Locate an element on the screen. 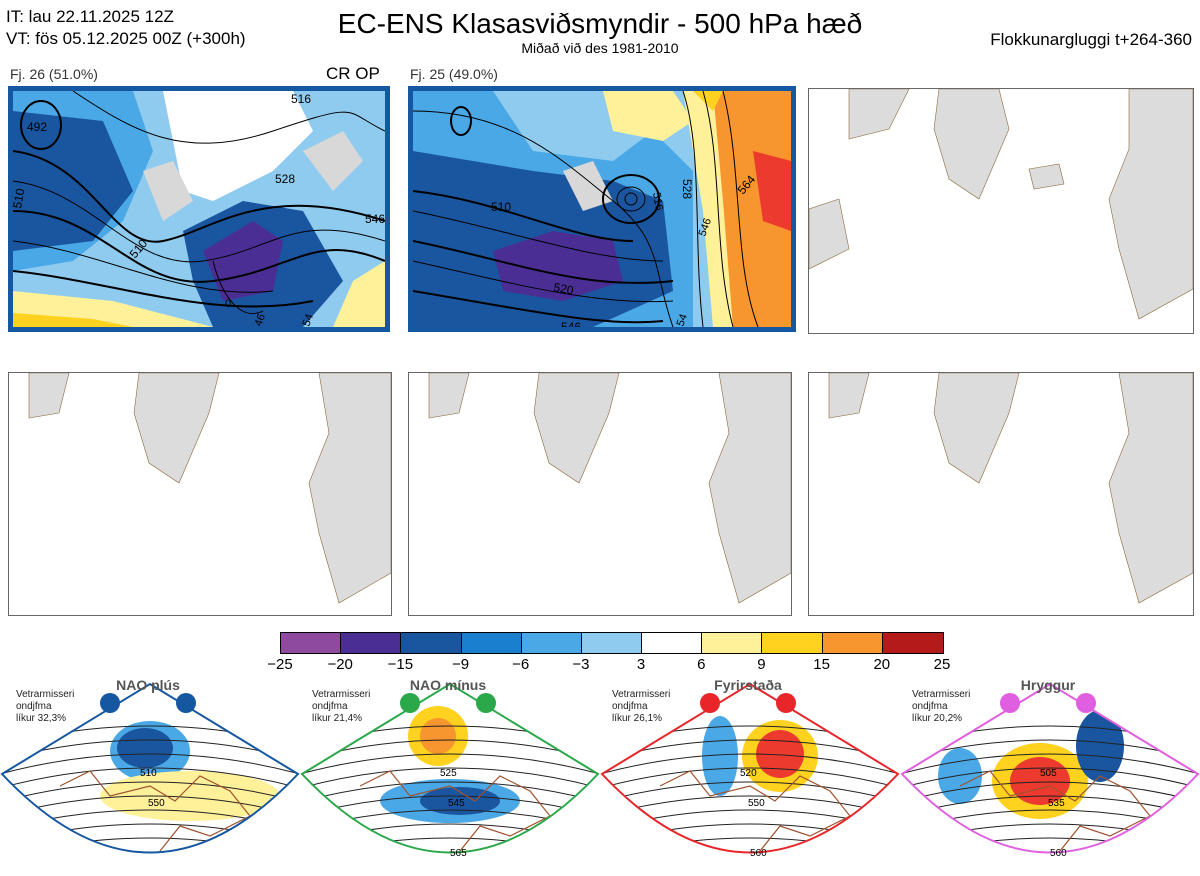 Image resolution: width=1200 pixels, height=876 pixels. contour-label: 510 is located at coordinates (148, 773).